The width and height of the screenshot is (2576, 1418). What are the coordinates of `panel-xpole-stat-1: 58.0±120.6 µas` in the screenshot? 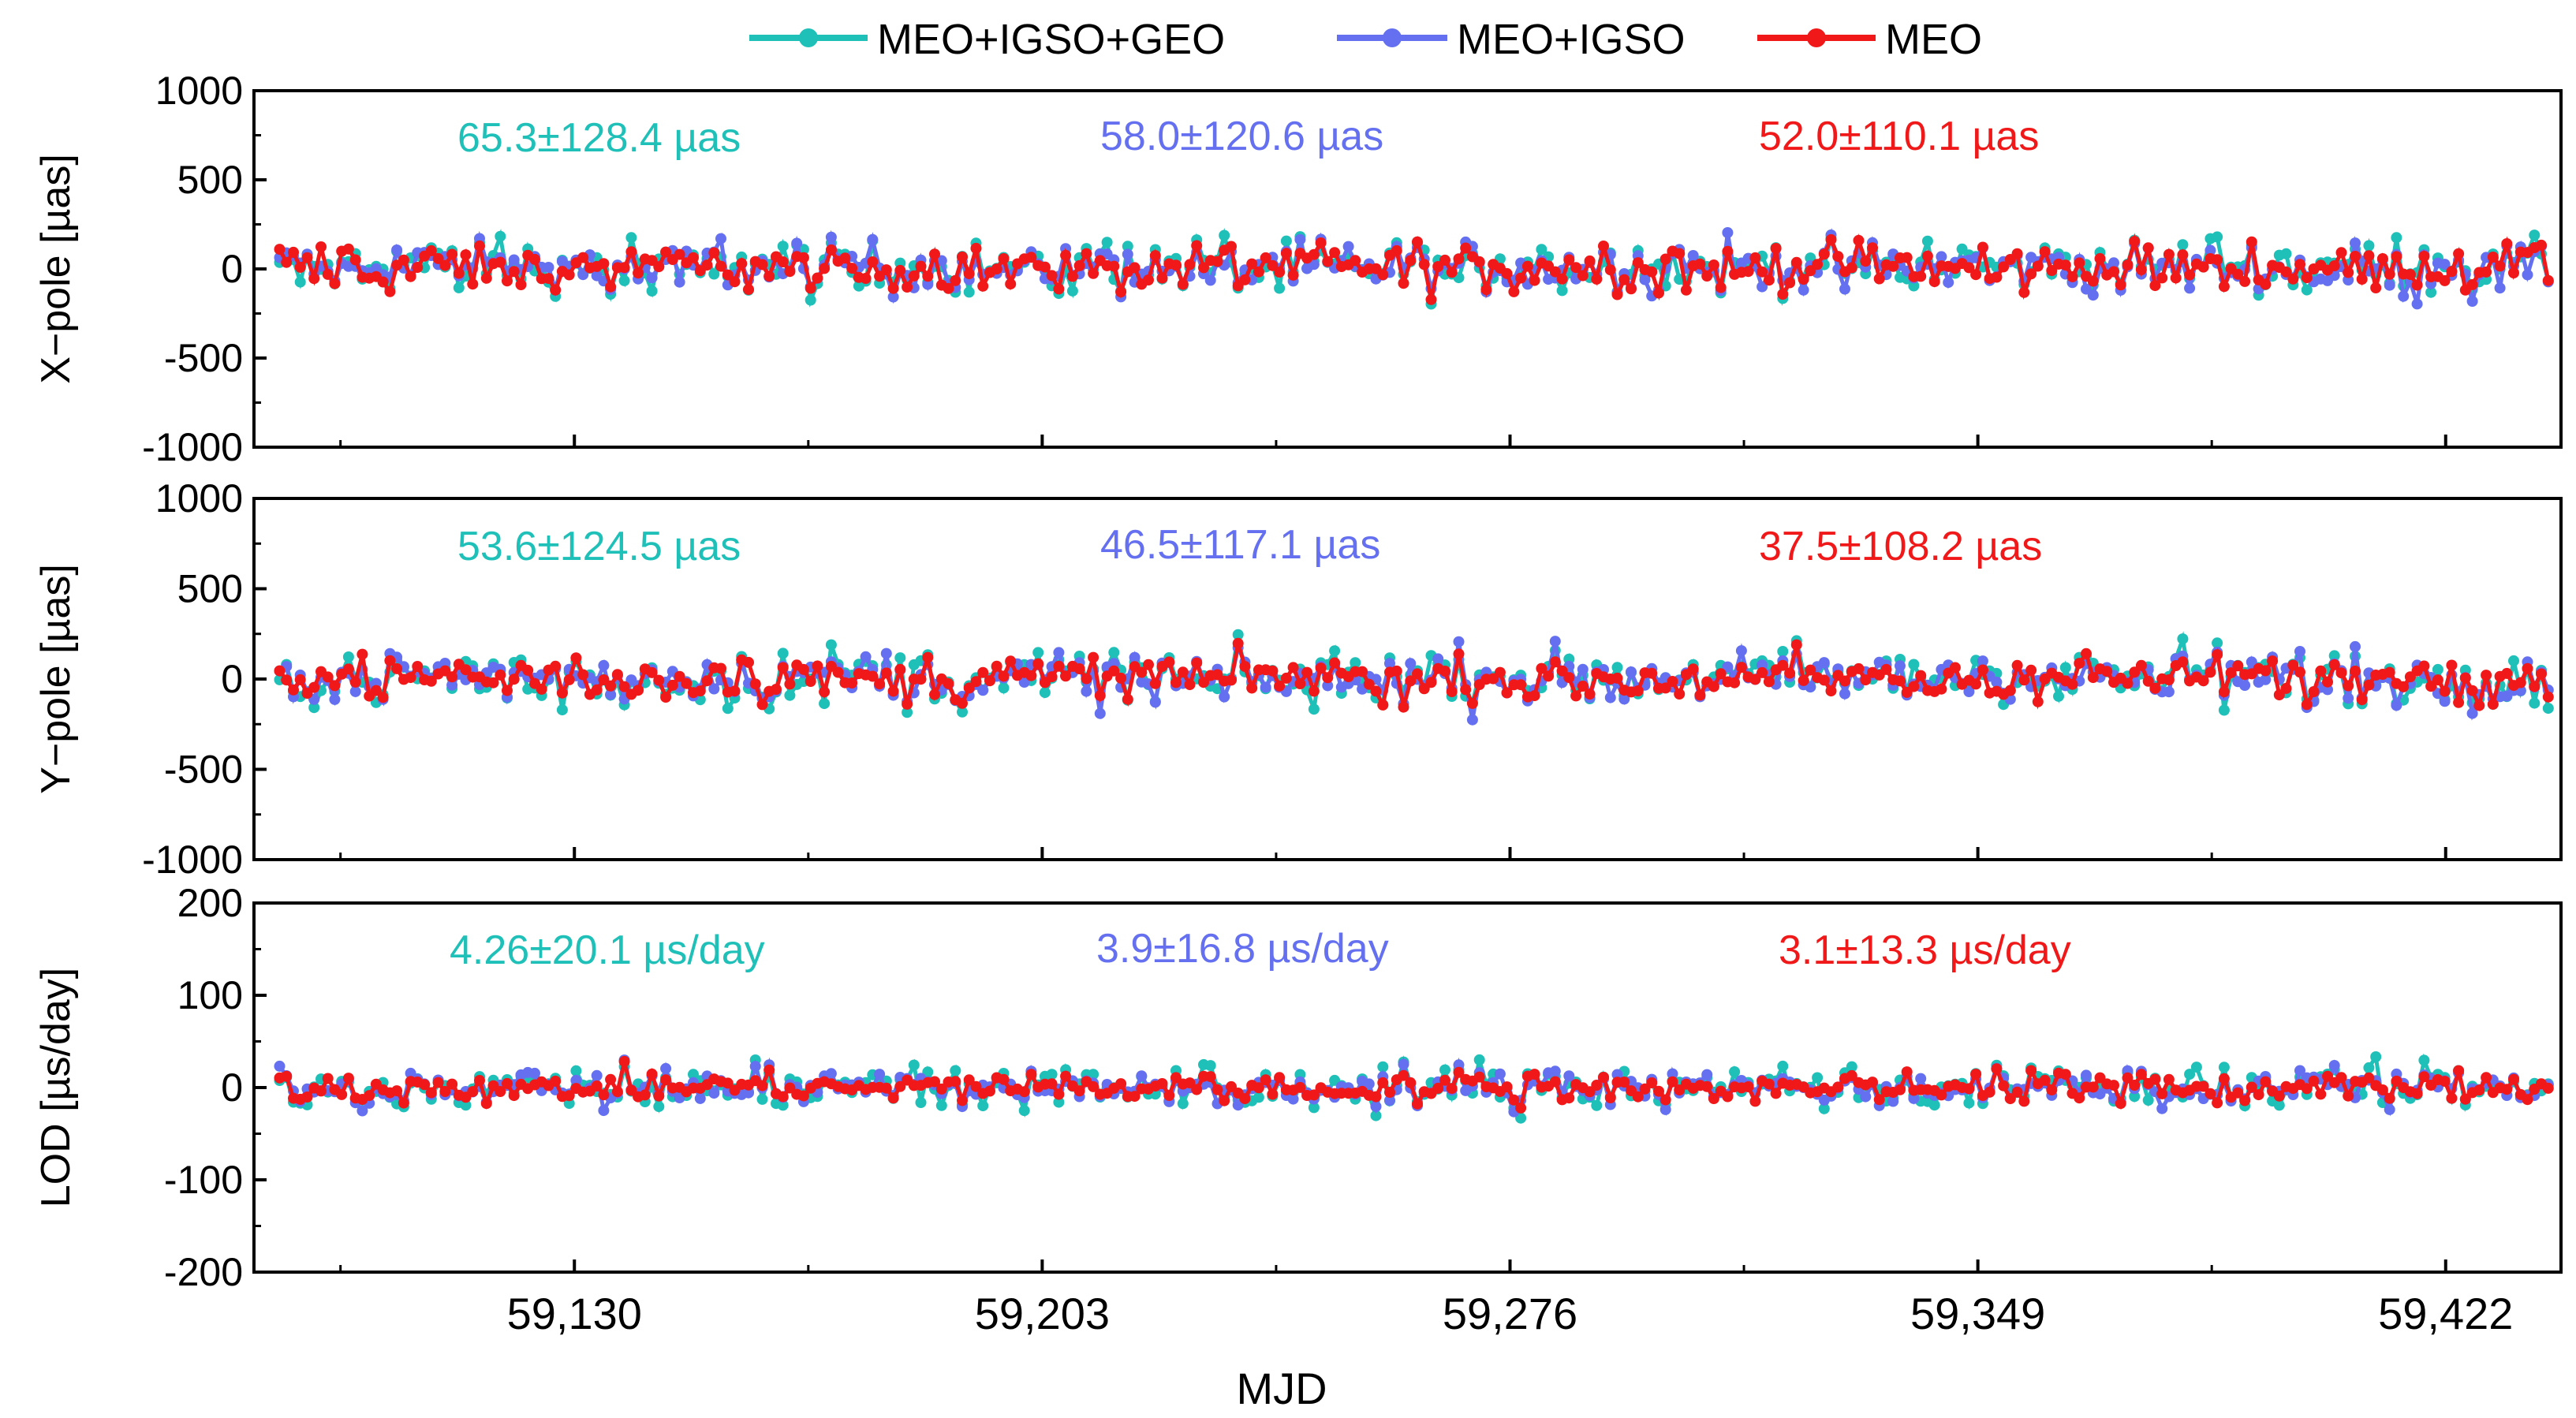 It's located at (1241, 136).